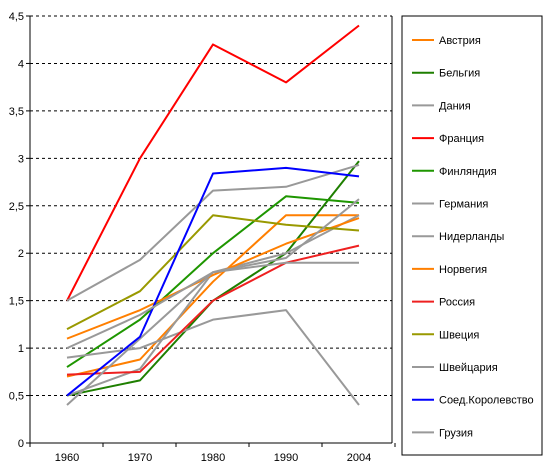  I want to click on x-tick-label: 1990, so click(286, 458).